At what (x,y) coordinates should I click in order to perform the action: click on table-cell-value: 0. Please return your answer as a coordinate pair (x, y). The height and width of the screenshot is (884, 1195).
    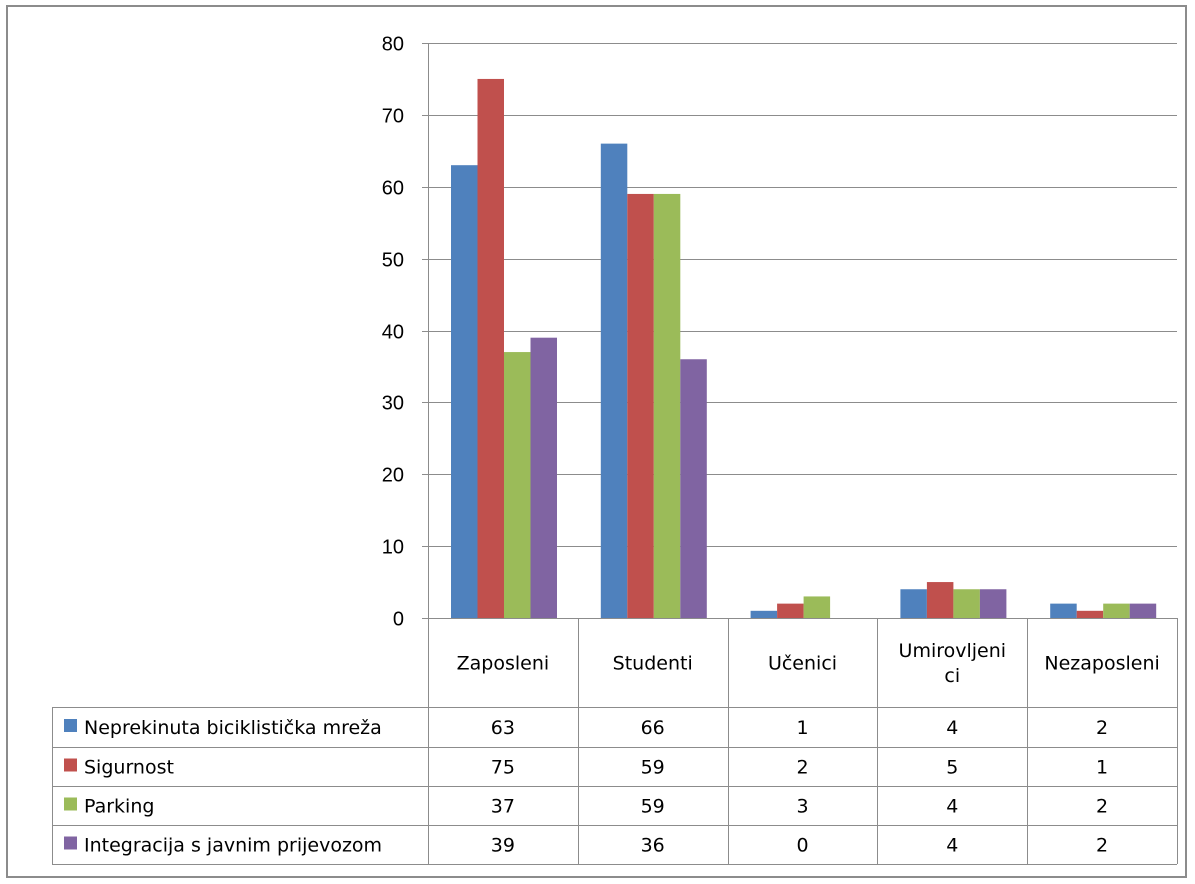
    Looking at the image, I should click on (802, 846).